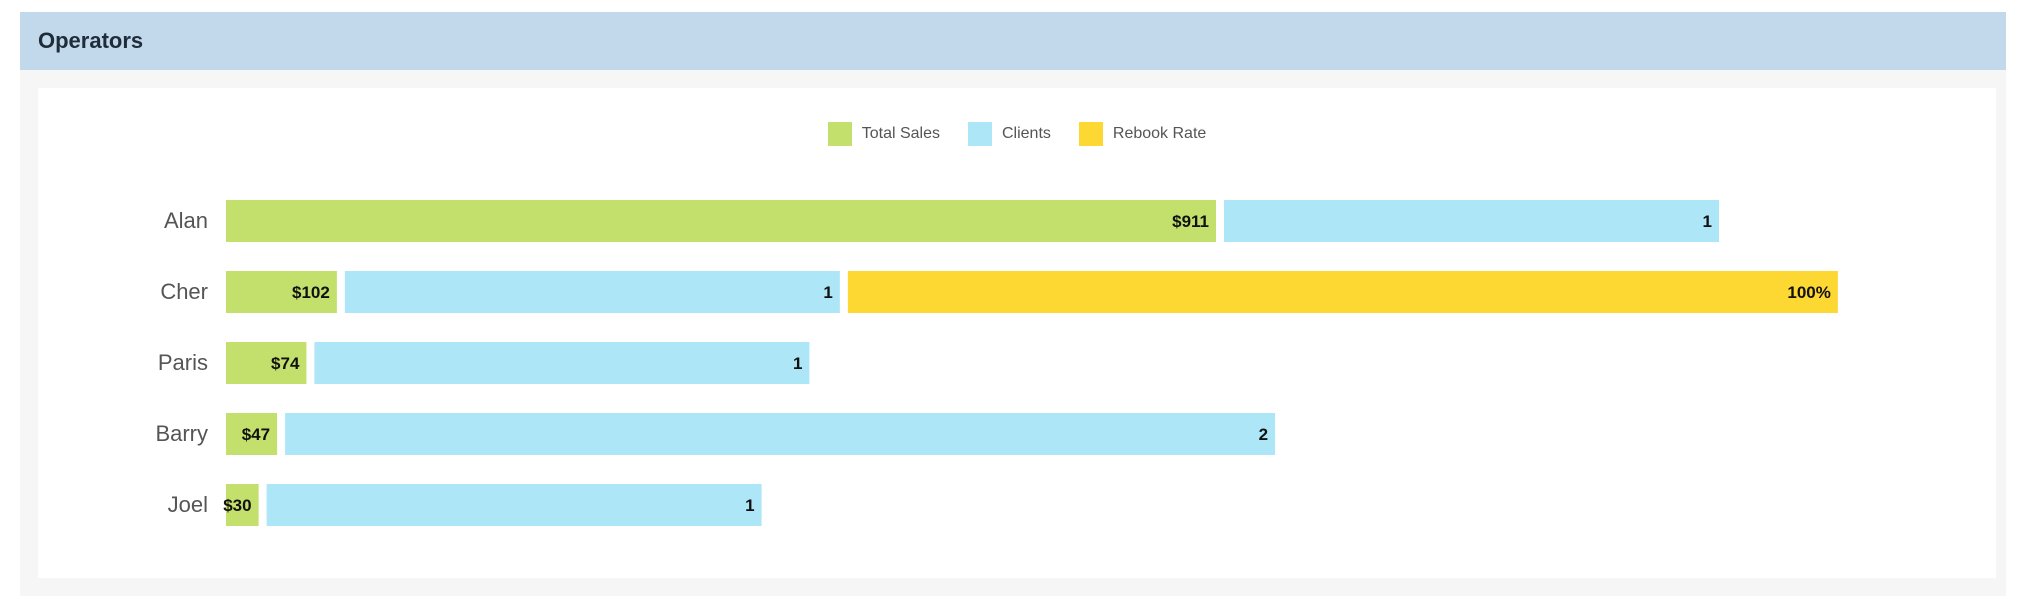 The height and width of the screenshot is (596, 2026). What do you see at coordinates (900, 133) in the screenshot?
I see `legend-label-total-sales: Total Sales` at bounding box center [900, 133].